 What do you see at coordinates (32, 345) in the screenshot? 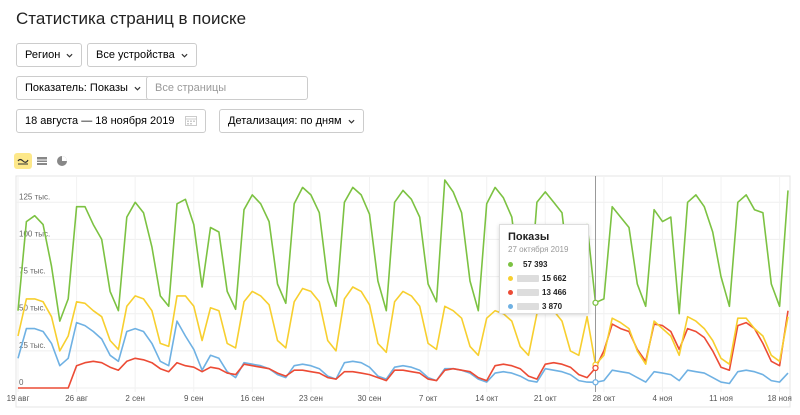
I see `y-tick-label: 25 тыс.` at bounding box center [32, 345].